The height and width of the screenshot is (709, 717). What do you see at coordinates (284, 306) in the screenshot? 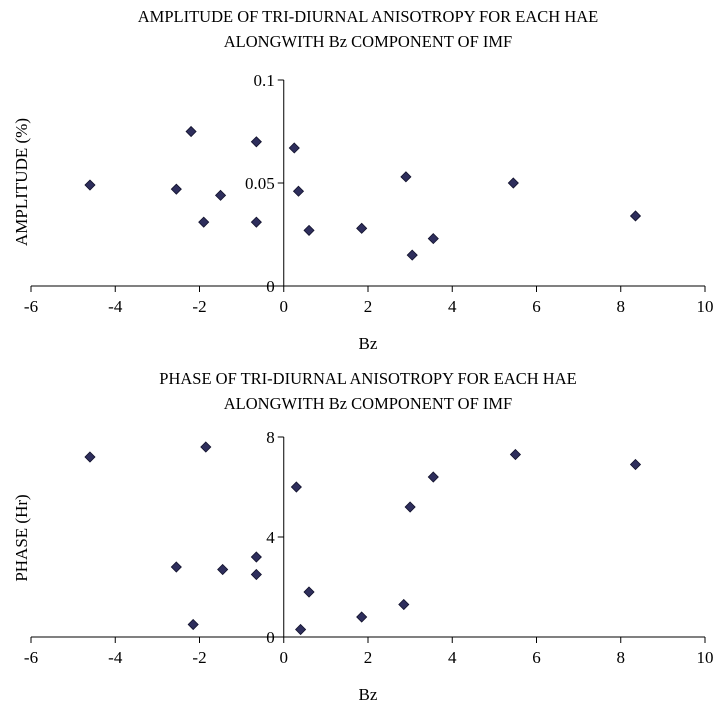
I see `amplitude-chart-x-tick-label: 0` at bounding box center [284, 306].